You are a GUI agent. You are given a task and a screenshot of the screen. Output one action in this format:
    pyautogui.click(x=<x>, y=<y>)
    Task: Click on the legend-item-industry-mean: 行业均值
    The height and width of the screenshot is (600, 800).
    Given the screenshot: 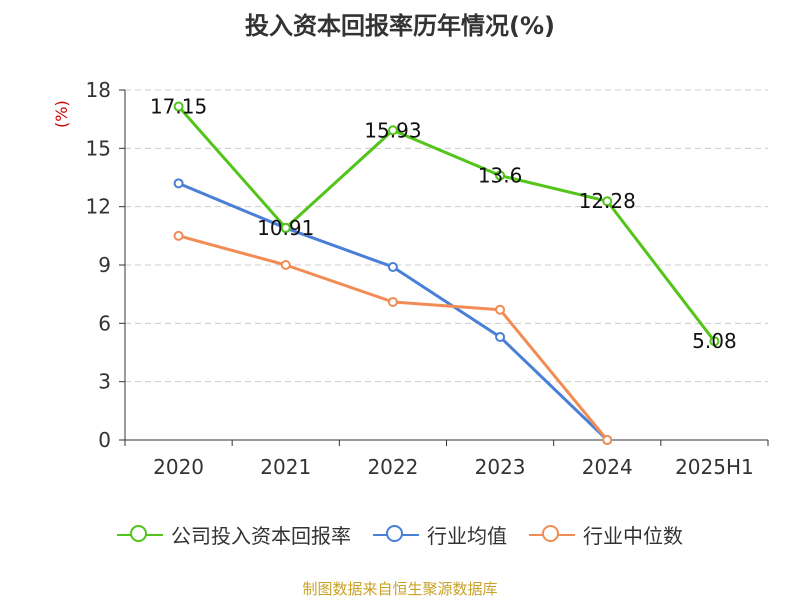 What is the action you would take?
    pyautogui.click(x=440, y=534)
    